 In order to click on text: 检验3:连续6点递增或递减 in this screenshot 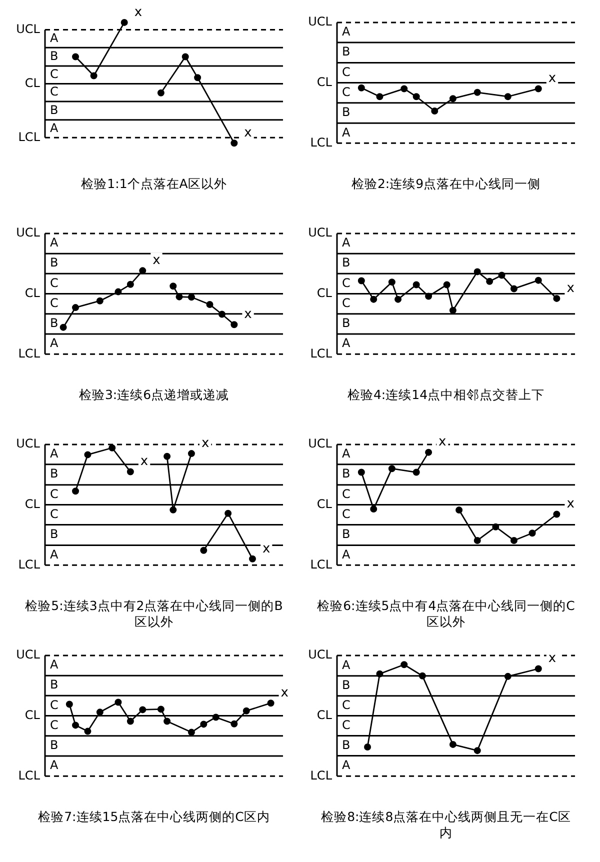, I will do `click(154, 395)`.